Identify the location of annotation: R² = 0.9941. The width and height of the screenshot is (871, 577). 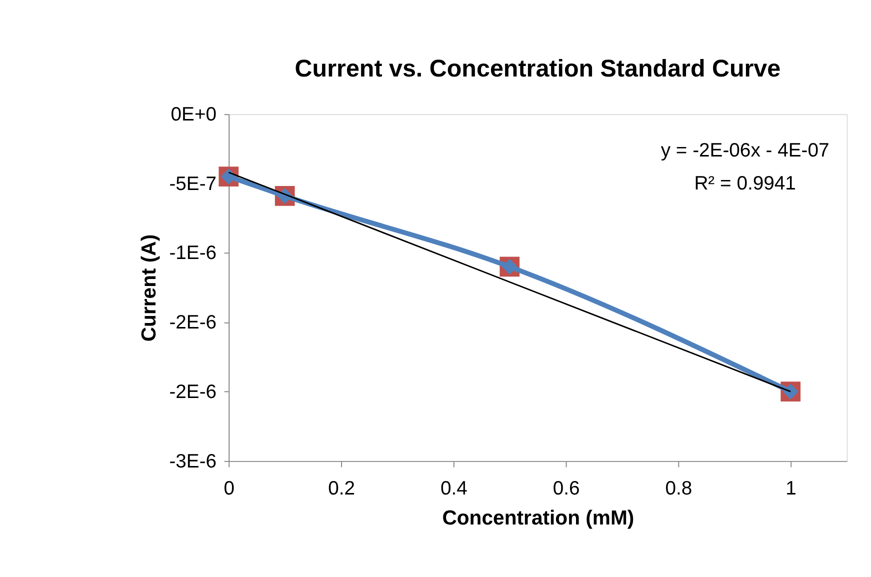
(745, 183).